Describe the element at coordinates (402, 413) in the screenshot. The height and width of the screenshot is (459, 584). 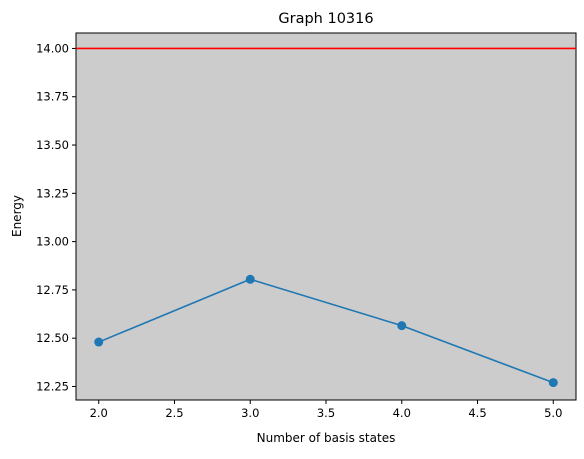
I see `x-tick-label: 4.0` at that location.